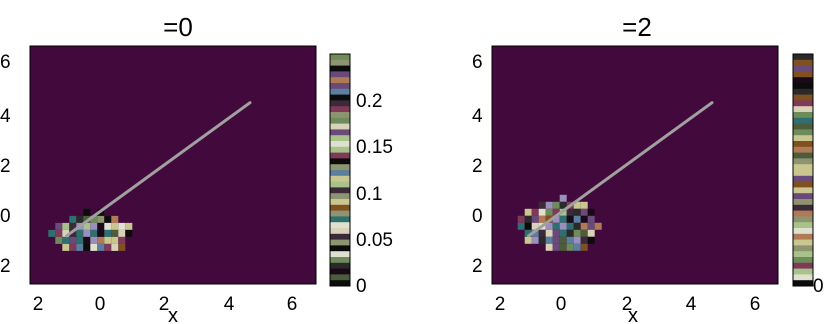 The width and height of the screenshot is (826, 324). Describe the element at coordinates (5, 266) in the screenshot. I see `panel-left-ytick-5: 2` at that location.